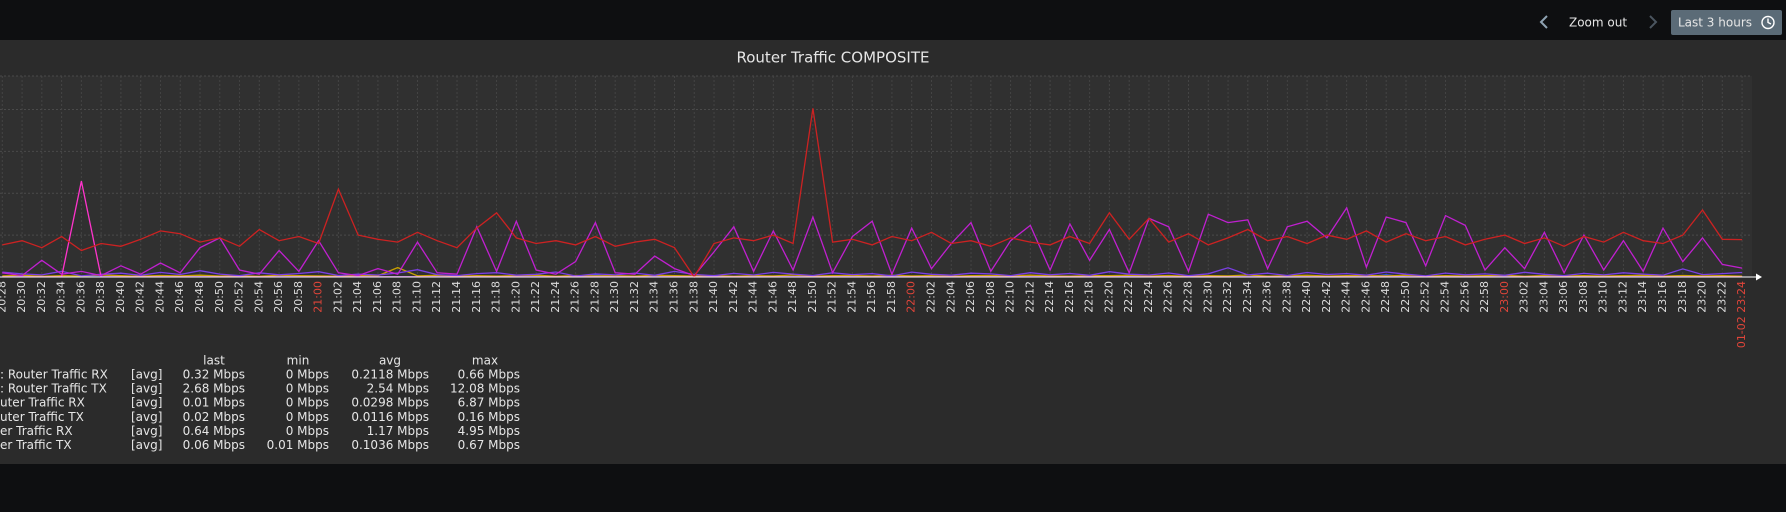  I want to click on legend-name: uter Traffic TX, so click(42, 417).